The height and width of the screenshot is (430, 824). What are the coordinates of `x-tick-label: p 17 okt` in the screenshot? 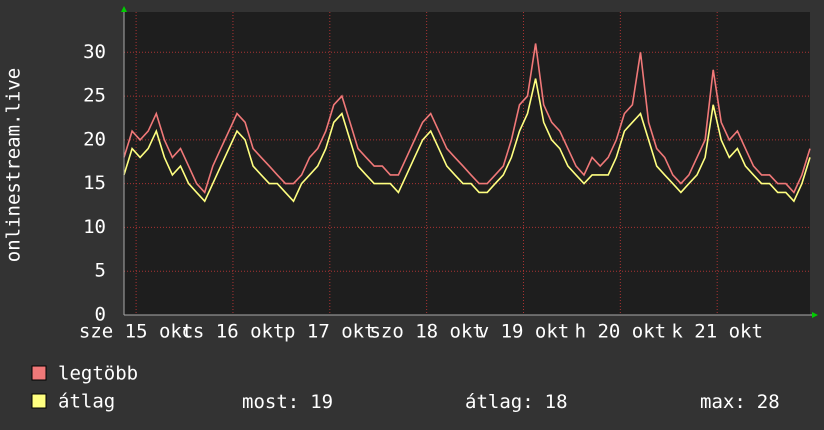 It's located at (330, 332).